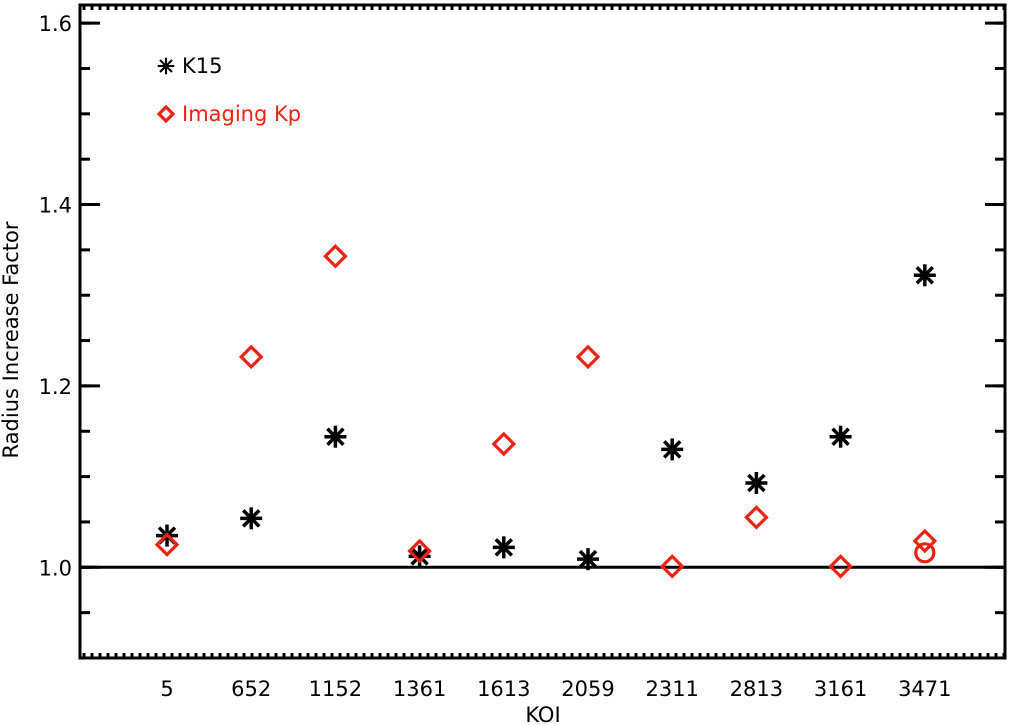 This screenshot has width=1010, height=725. Describe the element at coordinates (335, 689) in the screenshot. I see `x-tick-label: 1152` at that location.